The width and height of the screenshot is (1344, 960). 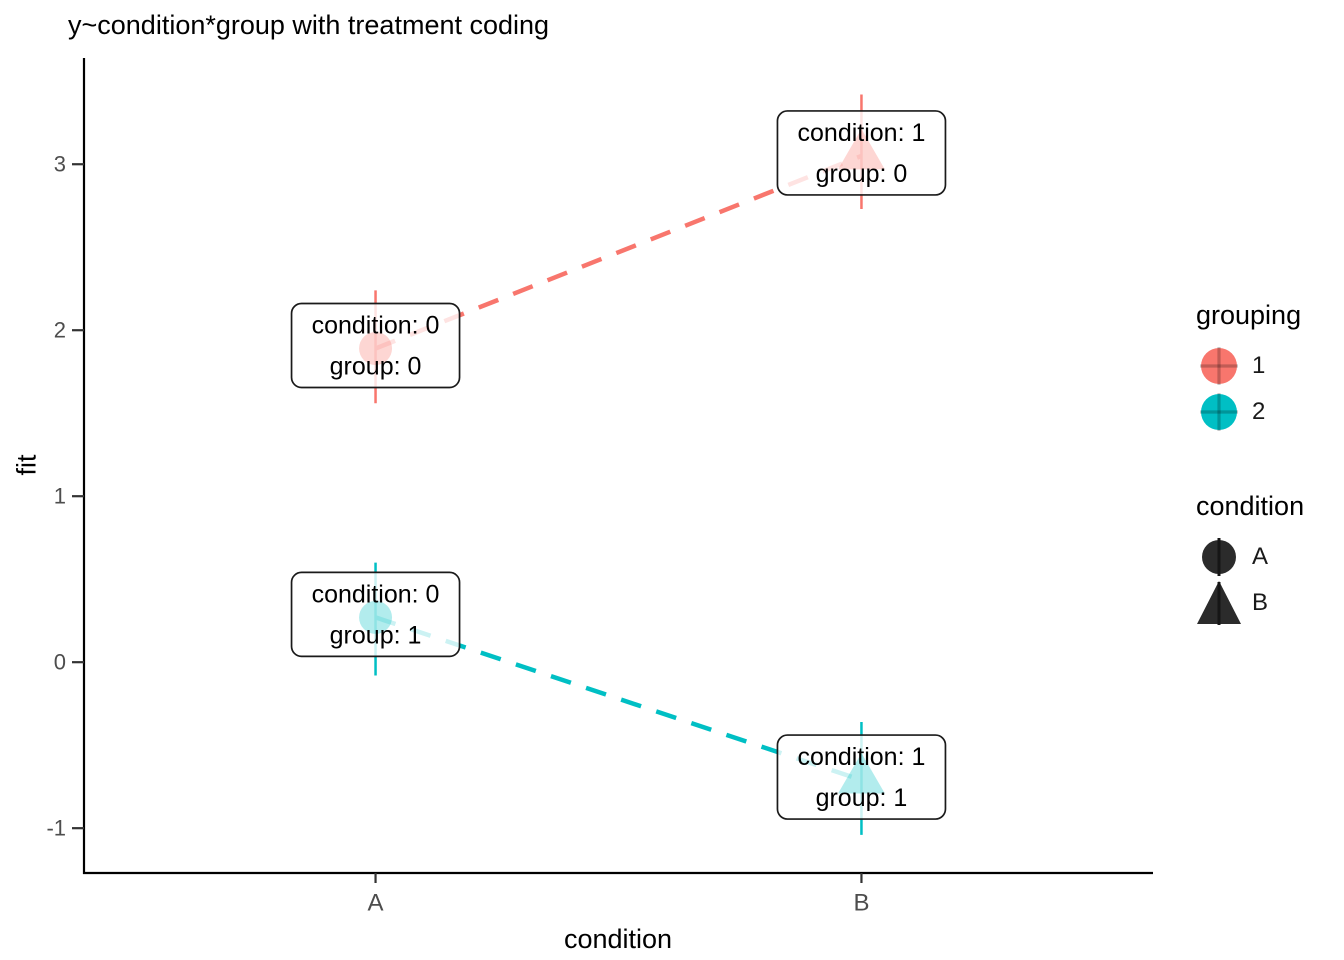 What do you see at coordinates (60, 164) in the screenshot?
I see `y-tick-label: 3` at bounding box center [60, 164].